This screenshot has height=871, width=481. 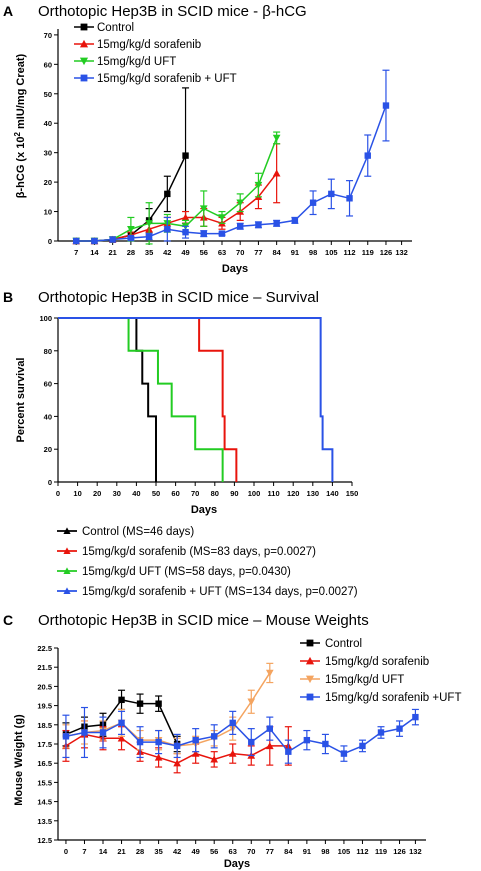 I want to click on panel-b-xlabel: Days, so click(x=204, y=510).